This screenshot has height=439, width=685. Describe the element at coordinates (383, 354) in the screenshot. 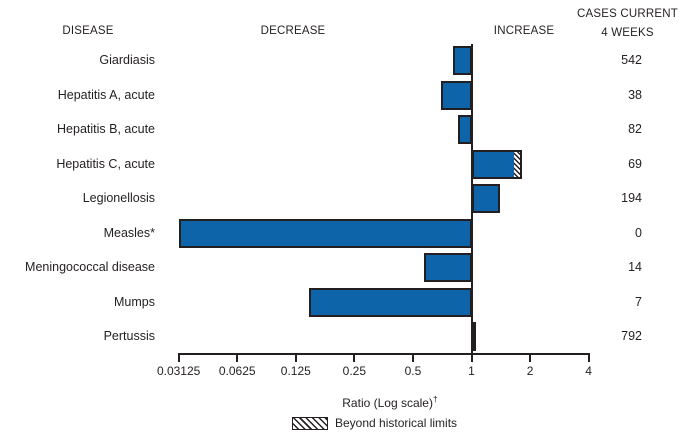

I see `x-axis-line` at that location.